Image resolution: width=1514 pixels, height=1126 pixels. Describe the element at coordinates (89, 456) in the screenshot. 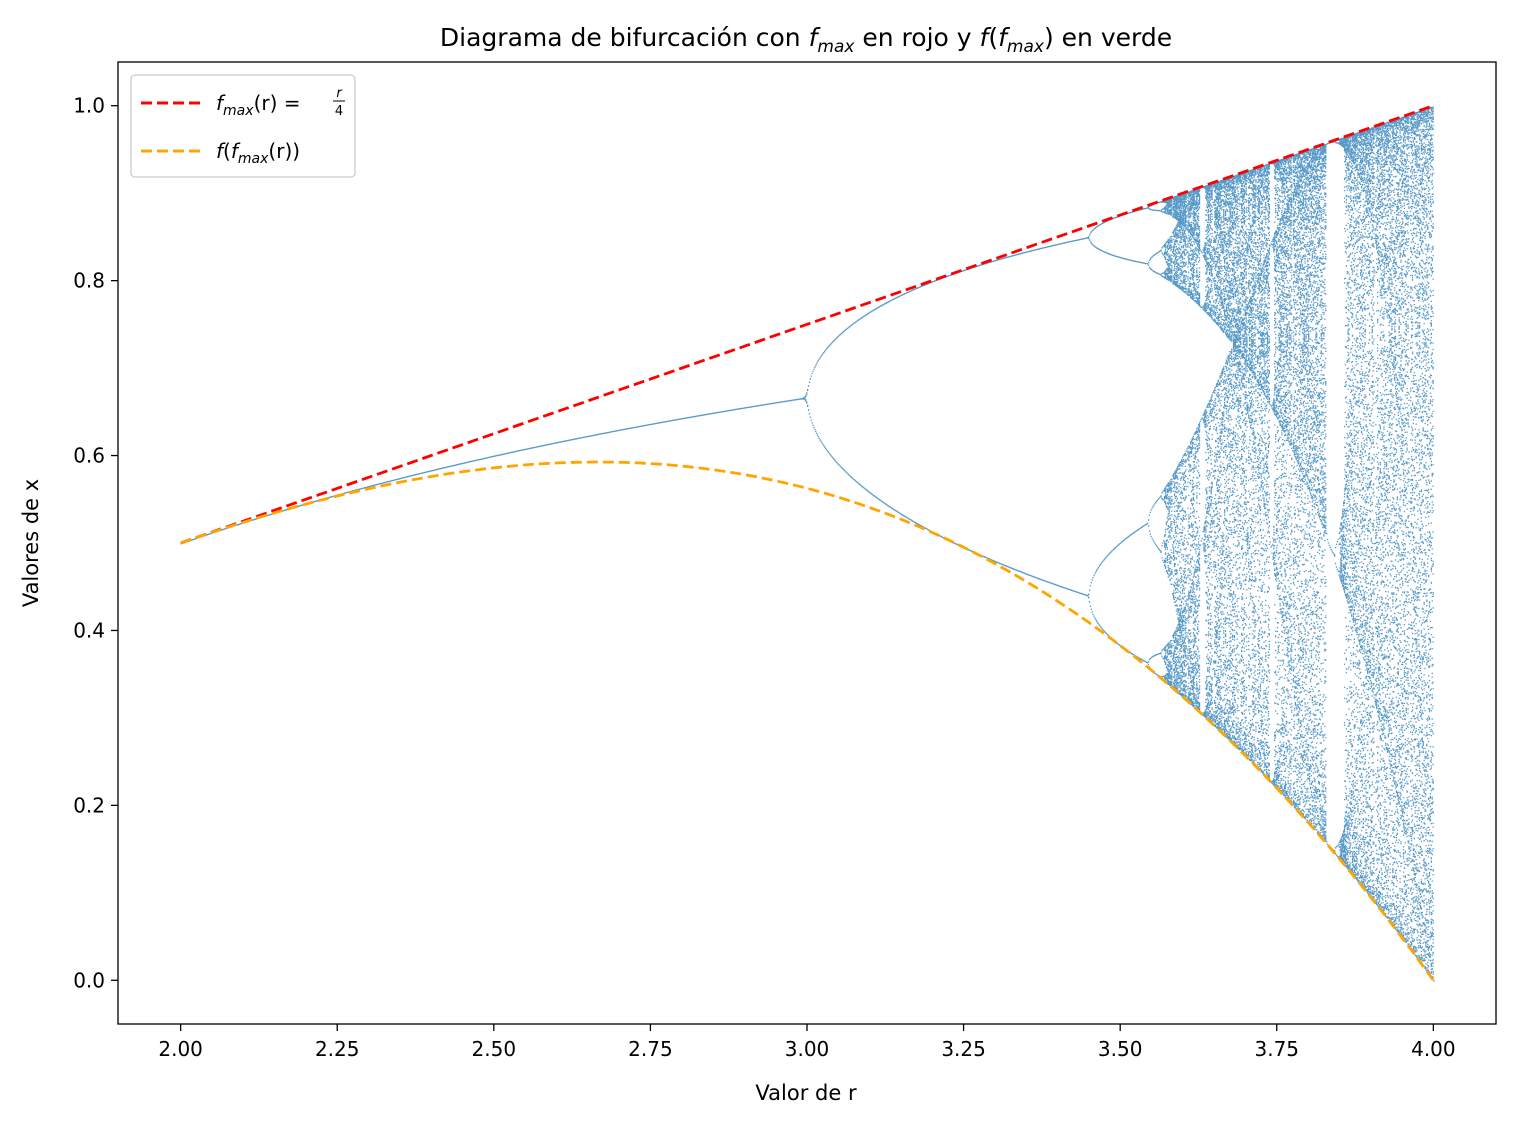

I see `y-tick-label: 0.6` at that location.